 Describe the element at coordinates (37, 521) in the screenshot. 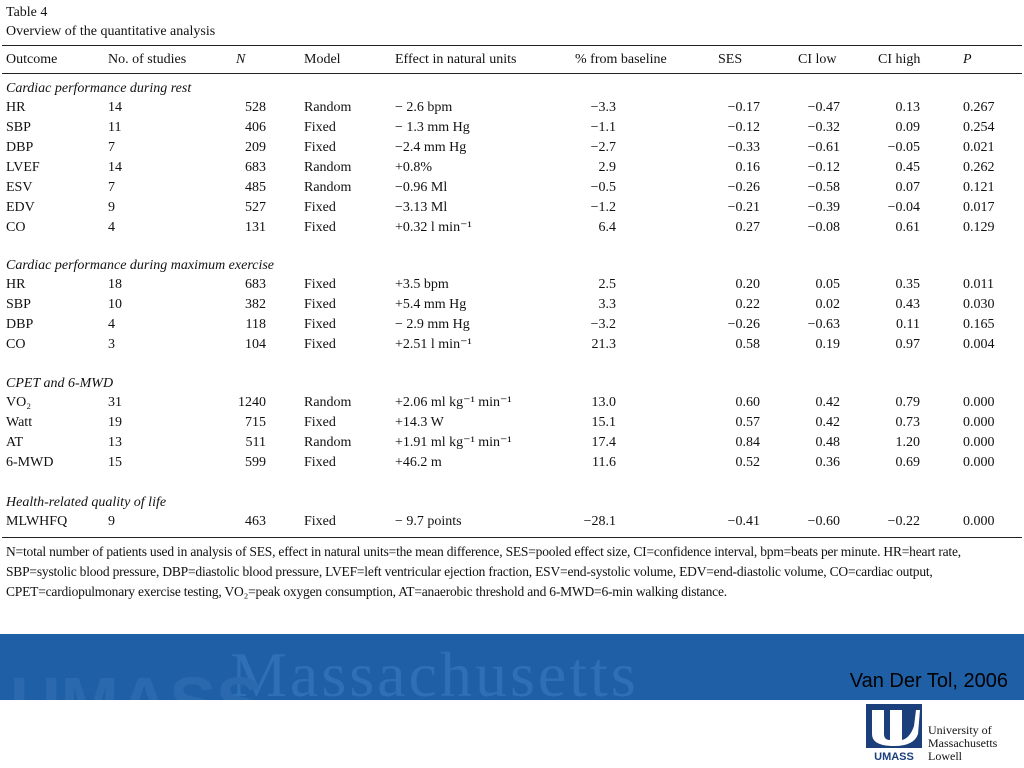

I see `table-cell: MLWHFQ` at that location.